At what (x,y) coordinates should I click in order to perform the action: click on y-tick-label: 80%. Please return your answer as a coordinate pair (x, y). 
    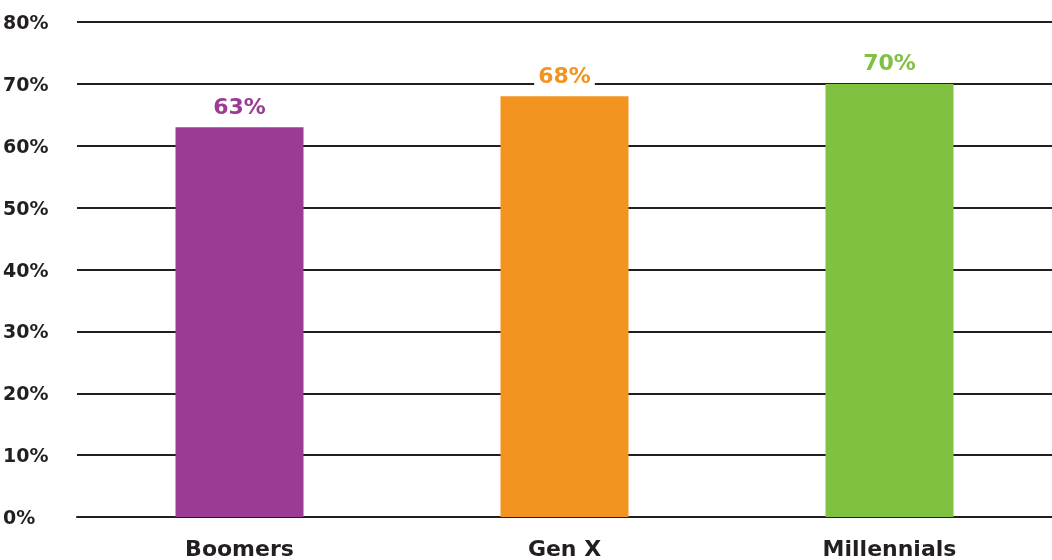
    Looking at the image, I should click on (26, 22).